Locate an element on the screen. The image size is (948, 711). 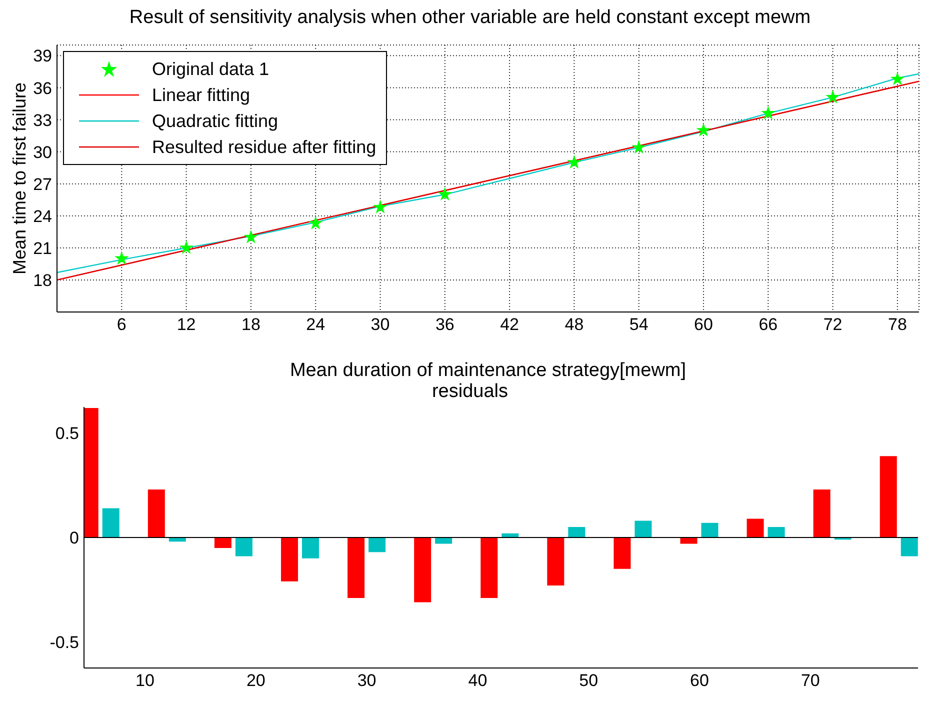
legend-label: Original data 1 is located at coordinates (211, 69).